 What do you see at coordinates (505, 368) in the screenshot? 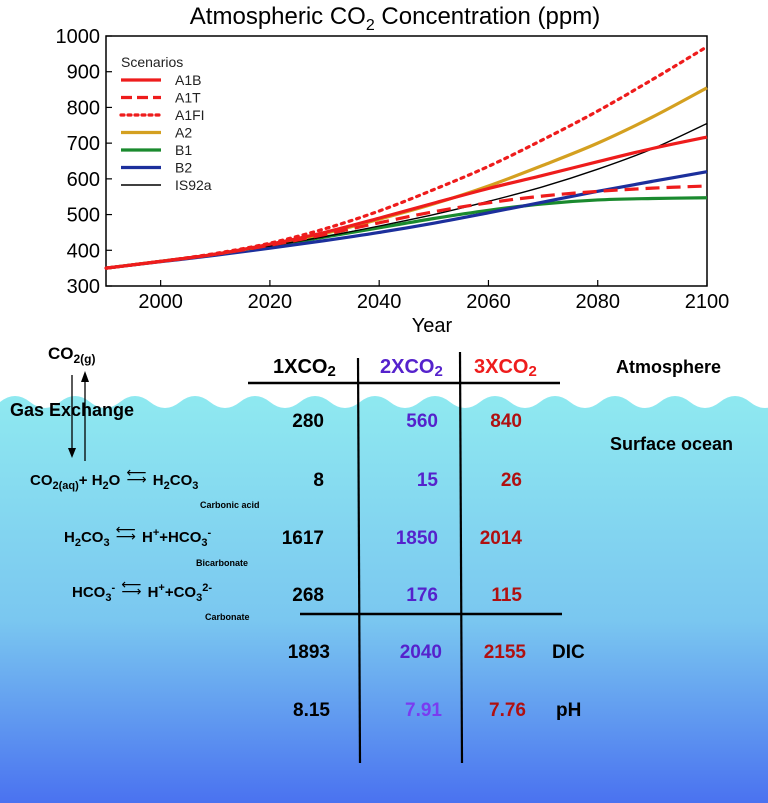
I see `header-3xco2: 3XCO2` at bounding box center [505, 368].